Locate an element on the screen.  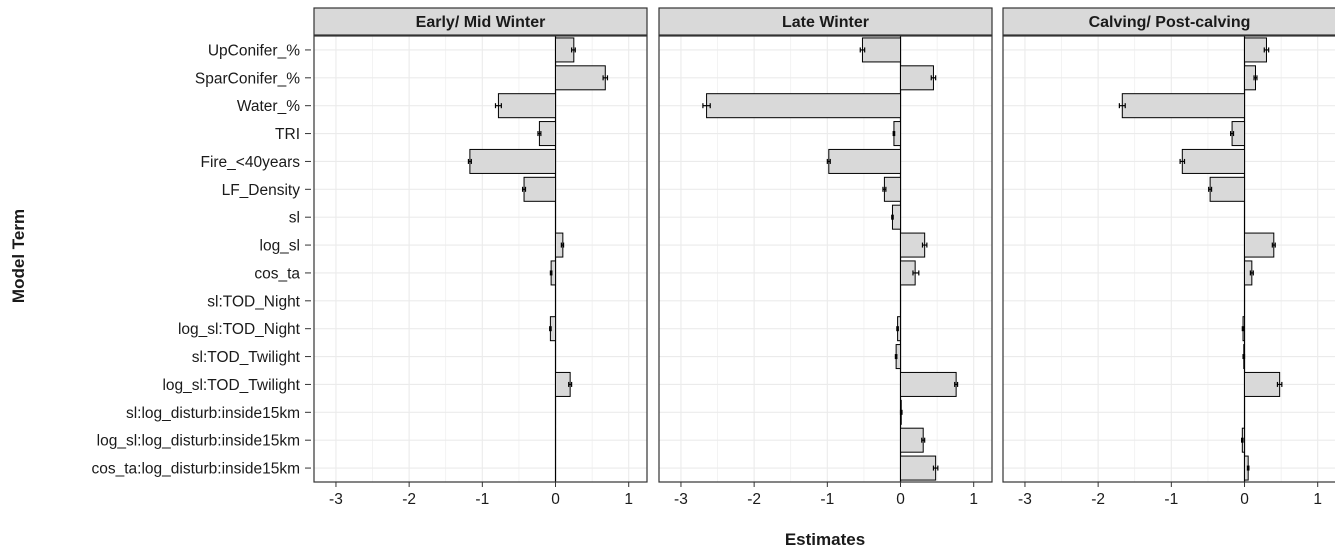
x-axis-title: Estimates is located at coordinates (825, 539).